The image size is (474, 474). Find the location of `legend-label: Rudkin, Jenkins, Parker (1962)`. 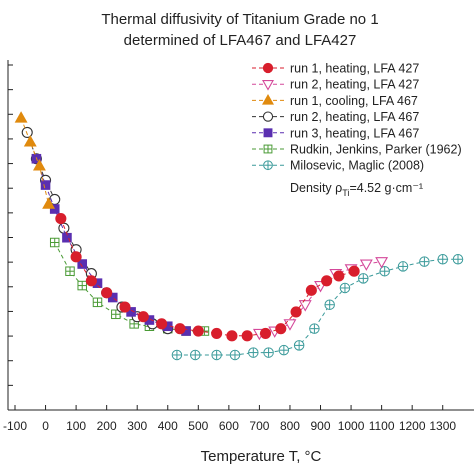

legend-label: Rudkin, Jenkins, Parker (1962) is located at coordinates (376, 150).